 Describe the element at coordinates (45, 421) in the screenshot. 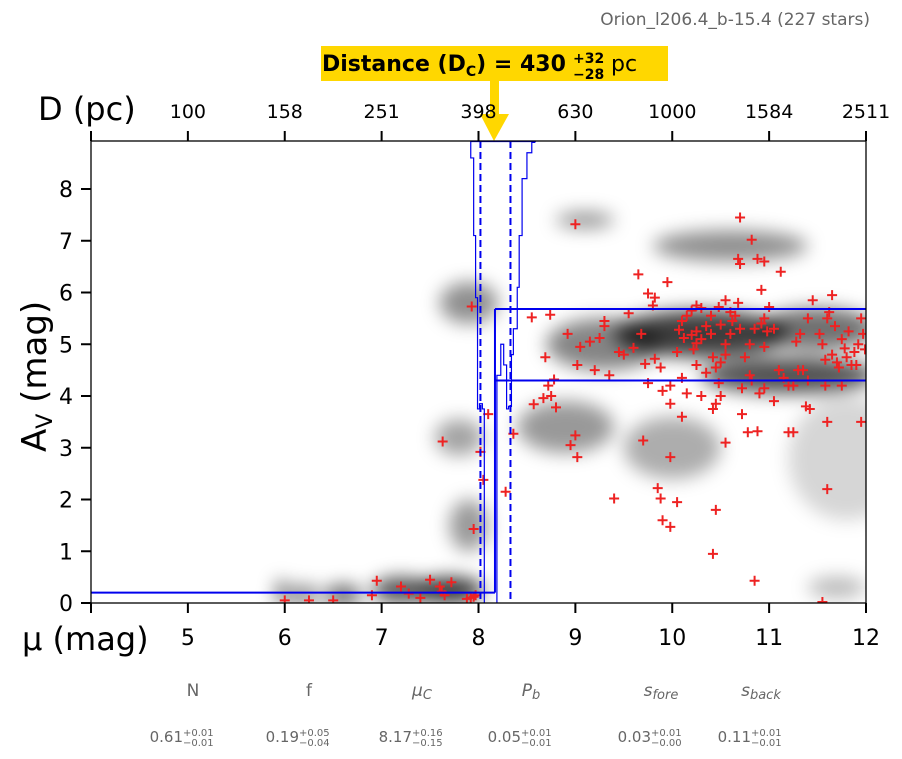

I see `y-axis-label-sub: V` at that location.